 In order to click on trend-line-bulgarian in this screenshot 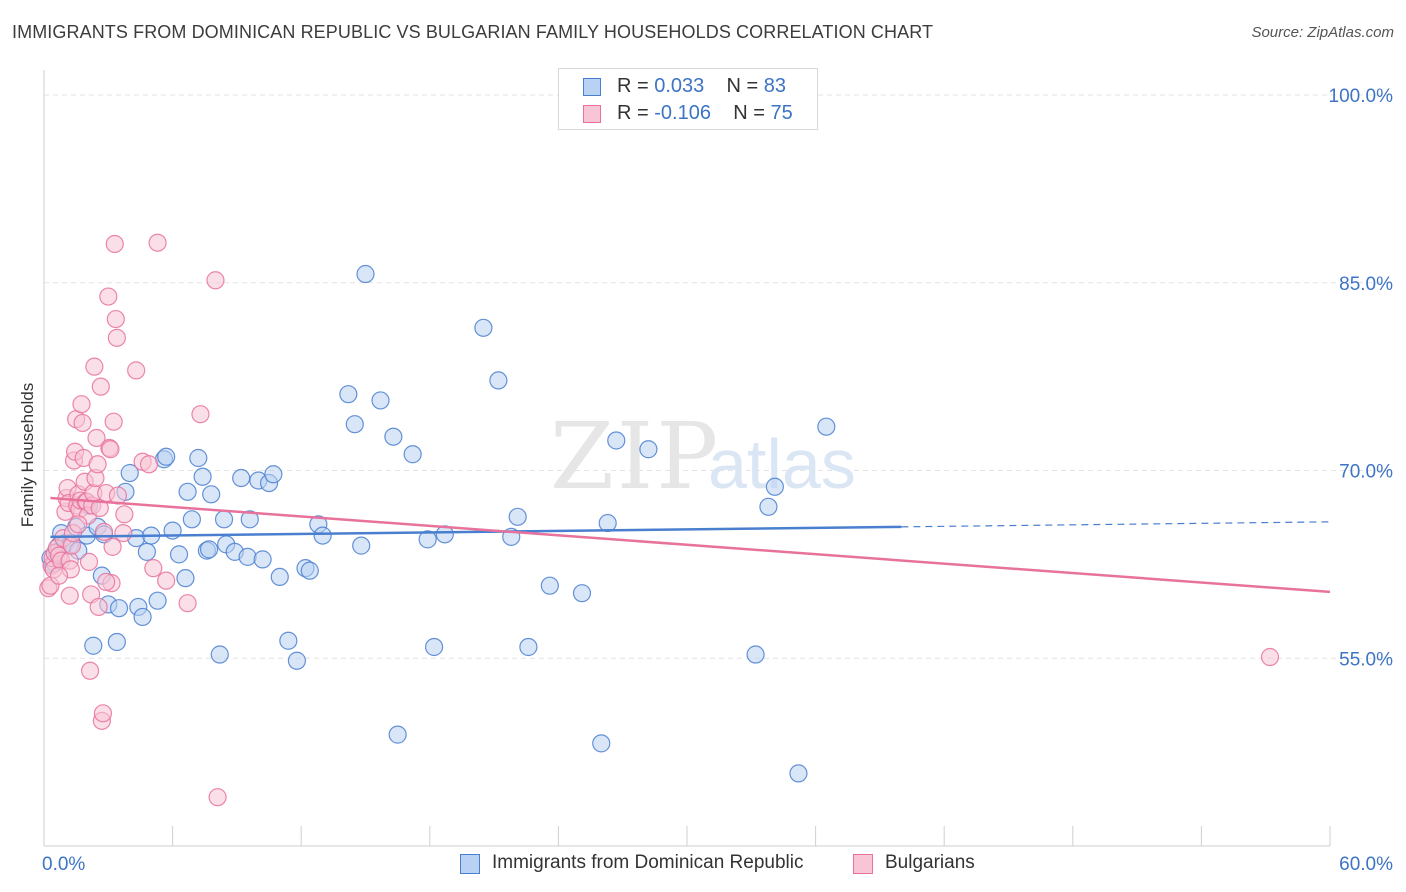, I will do `click(690, 545)`.